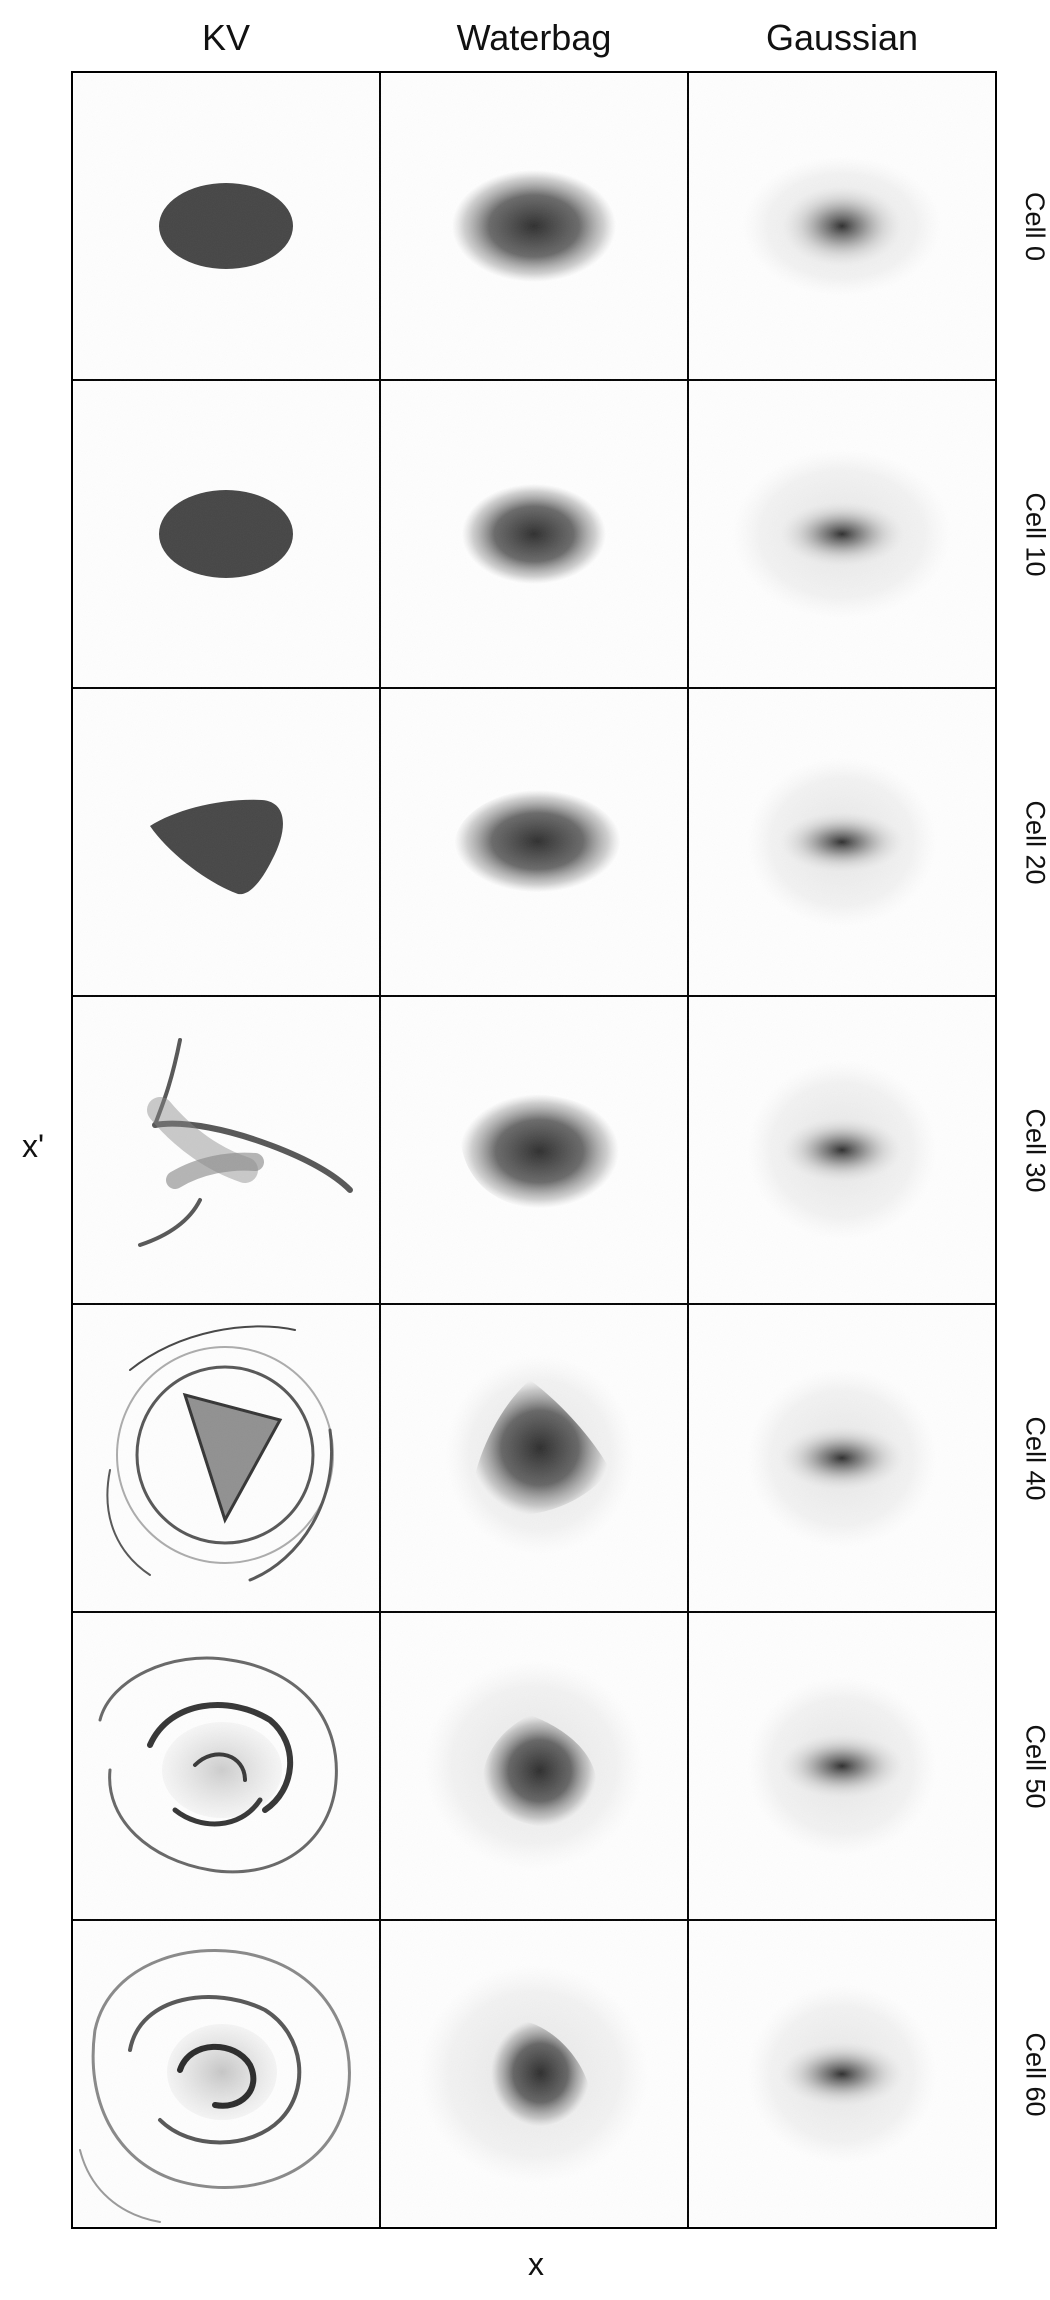  I want to click on column-header-gaussian: Gaussian, so click(842, 37).